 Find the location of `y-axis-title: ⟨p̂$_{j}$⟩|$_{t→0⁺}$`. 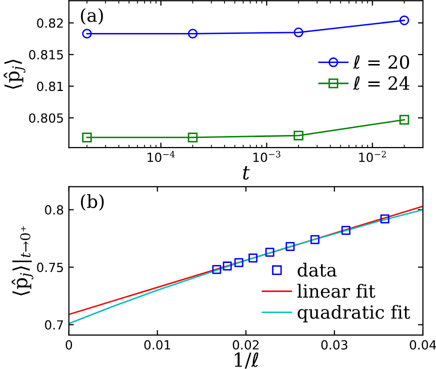

y-axis-title: ⟨p̂$_{j}$⟩|$_{t→0⁺}$ is located at coordinates (23, 261).